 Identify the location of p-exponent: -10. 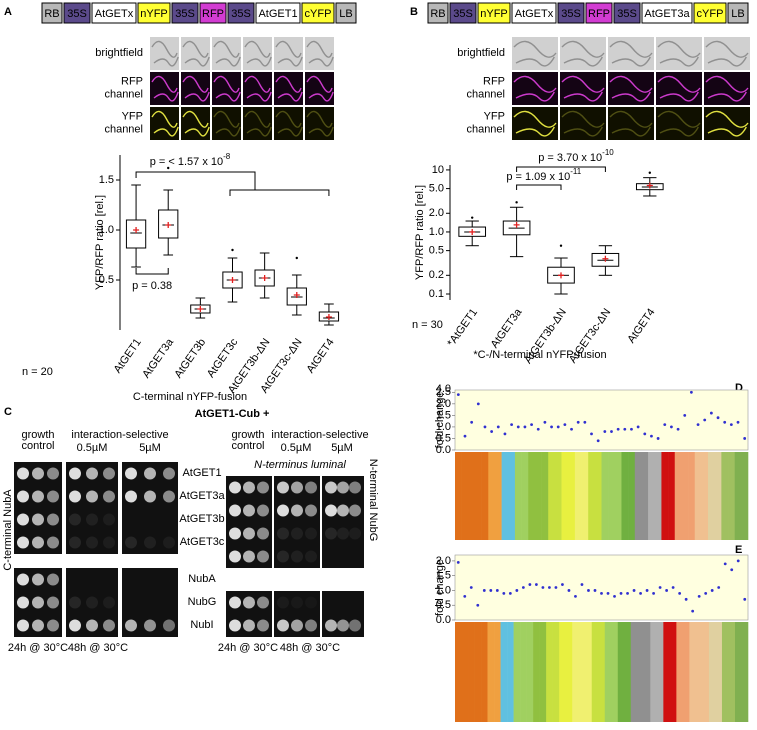
(608, 152).